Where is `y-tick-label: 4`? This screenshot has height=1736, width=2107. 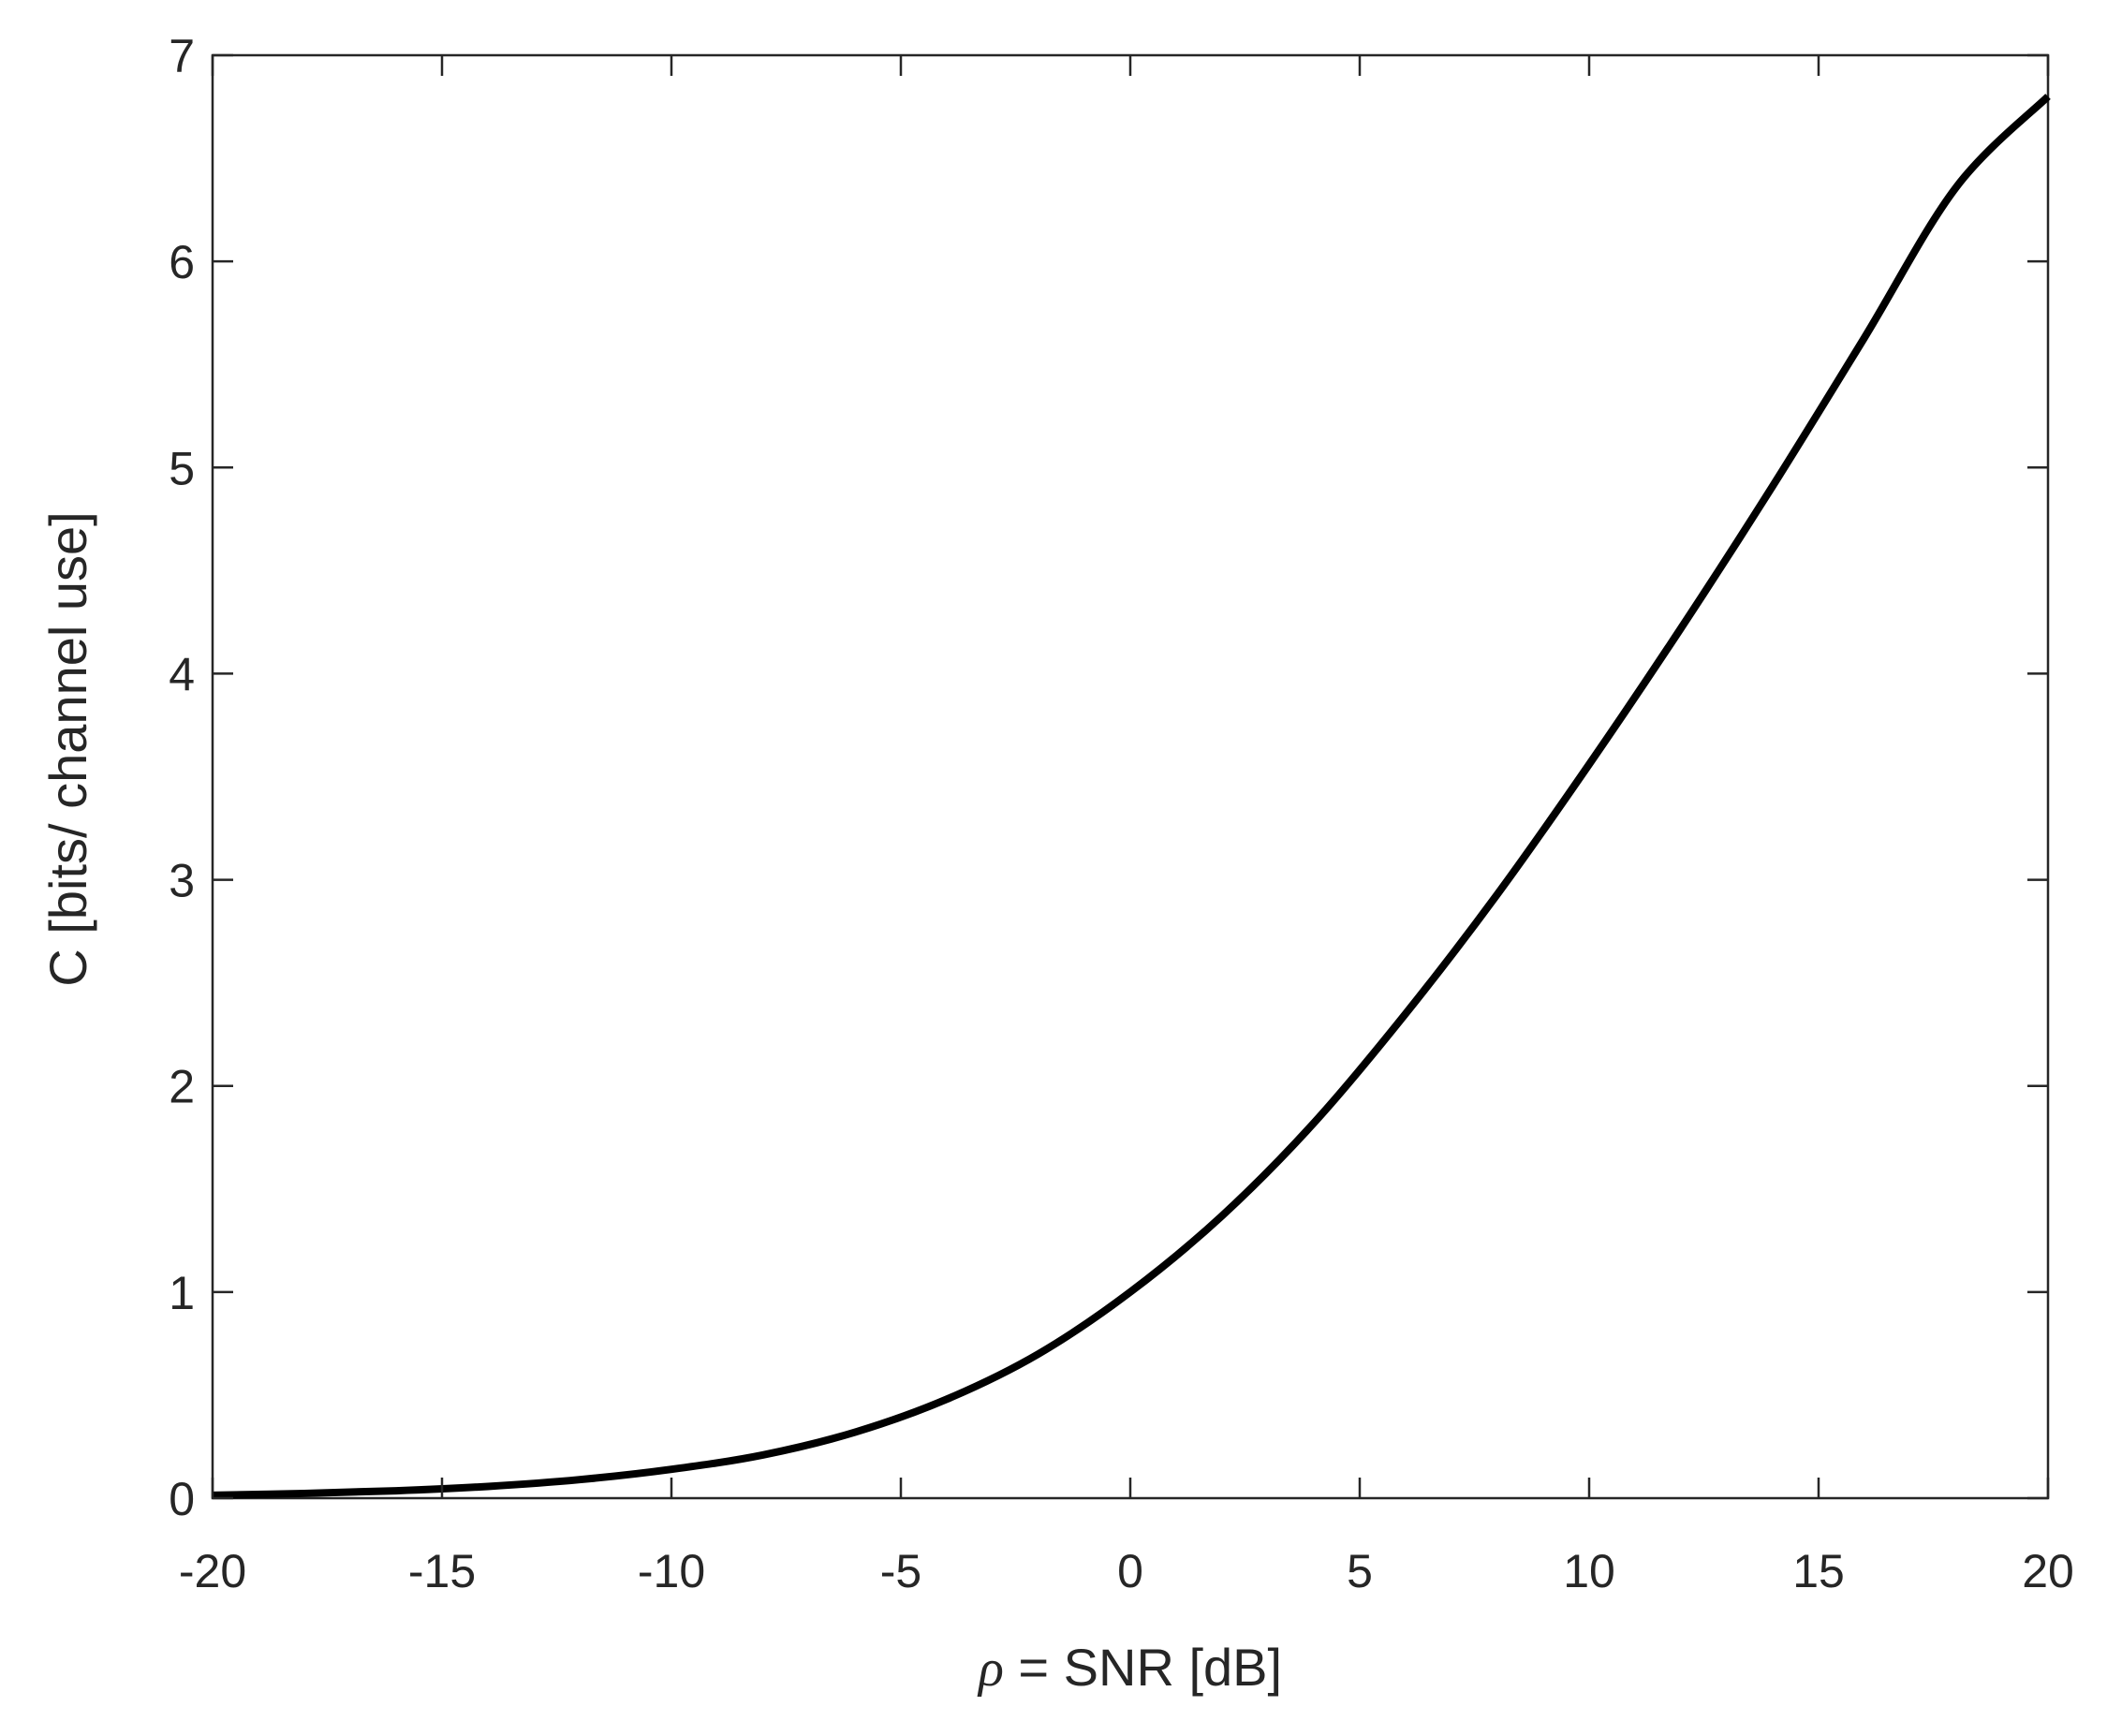 y-tick-label: 4 is located at coordinates (182, 674).